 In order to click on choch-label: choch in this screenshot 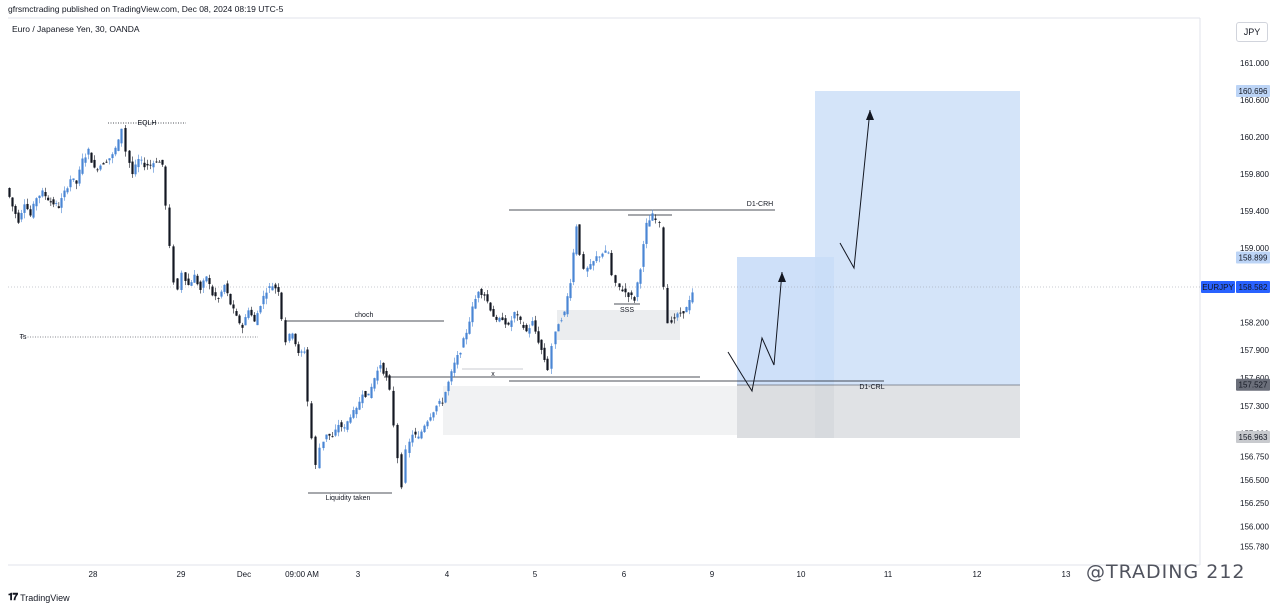, I will do `click(364, 315)`.